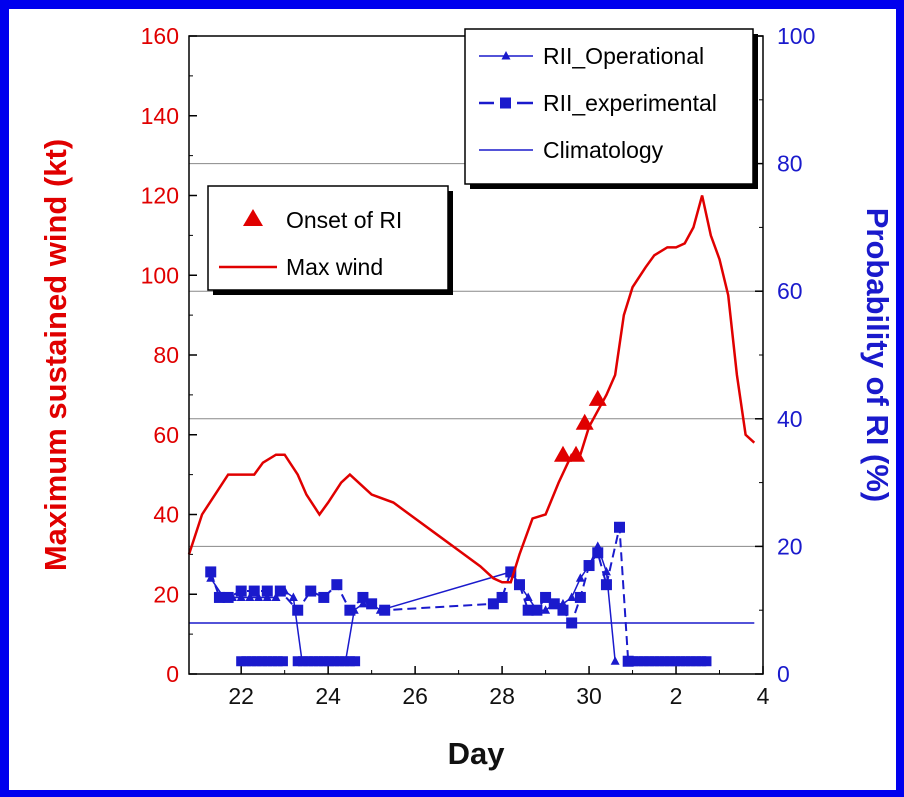  Describe the element at coordinates (502, 696) in the screenshot. I see `x-tick-label: 28` at that location.